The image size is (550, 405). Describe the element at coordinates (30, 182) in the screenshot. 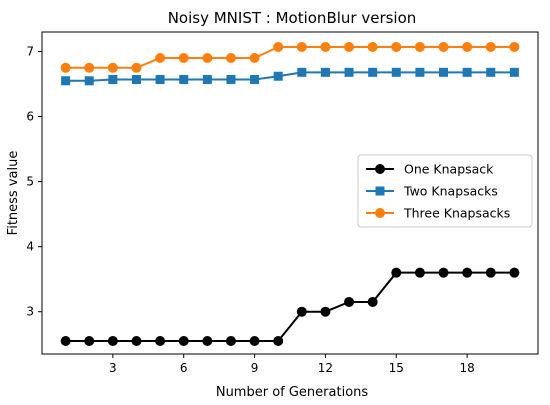

I see `y-tick-label: 5` at that location.